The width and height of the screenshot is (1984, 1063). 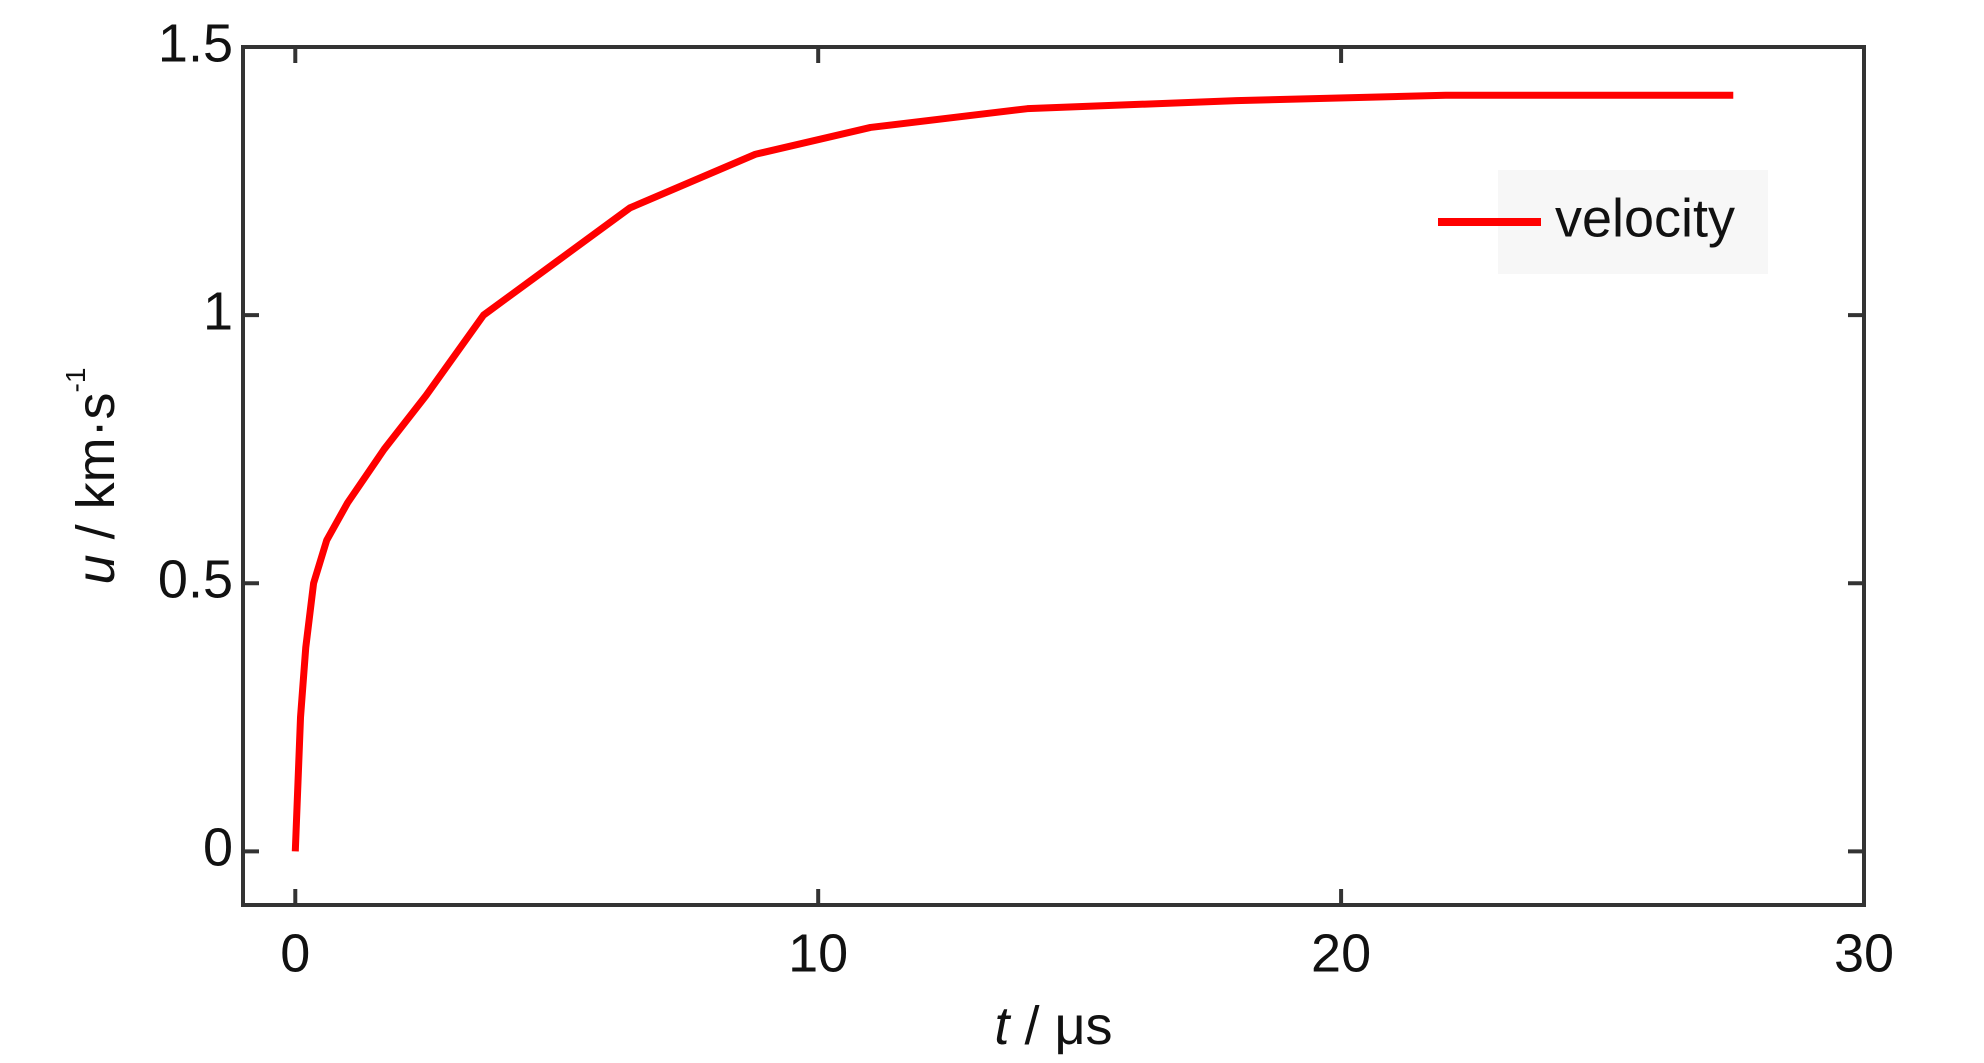 What do you see at coordinates (1341, 953) in the screenshot?
I see `x-tick-label: 20` at bounding box center [1341, 953].